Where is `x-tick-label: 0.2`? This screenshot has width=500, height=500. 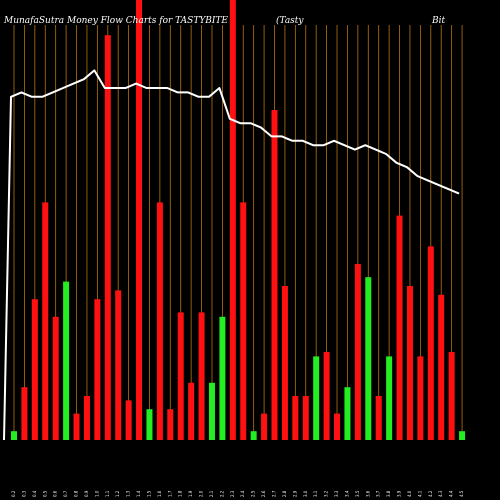
x-tick-label: 0.2 is located at coordinates (13, 493).